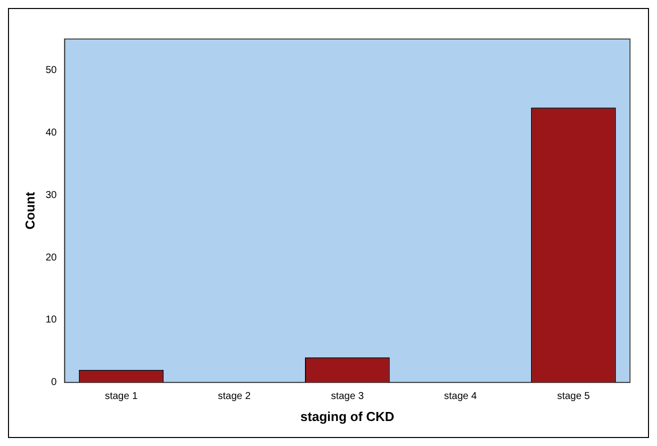  Describe the element at coordinates (30, 210) in the screenshot. I see `y-axis-title: Count` at that location.